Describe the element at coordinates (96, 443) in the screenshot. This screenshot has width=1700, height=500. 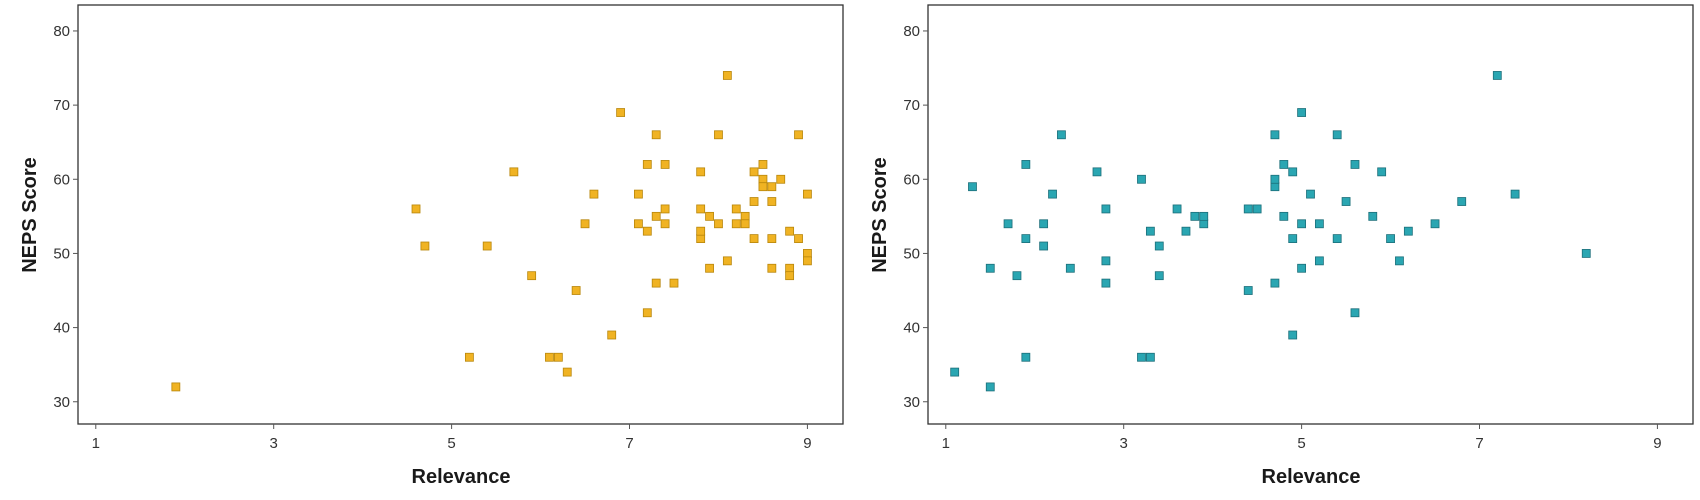
I see `x-tick-label: 1` at that location.